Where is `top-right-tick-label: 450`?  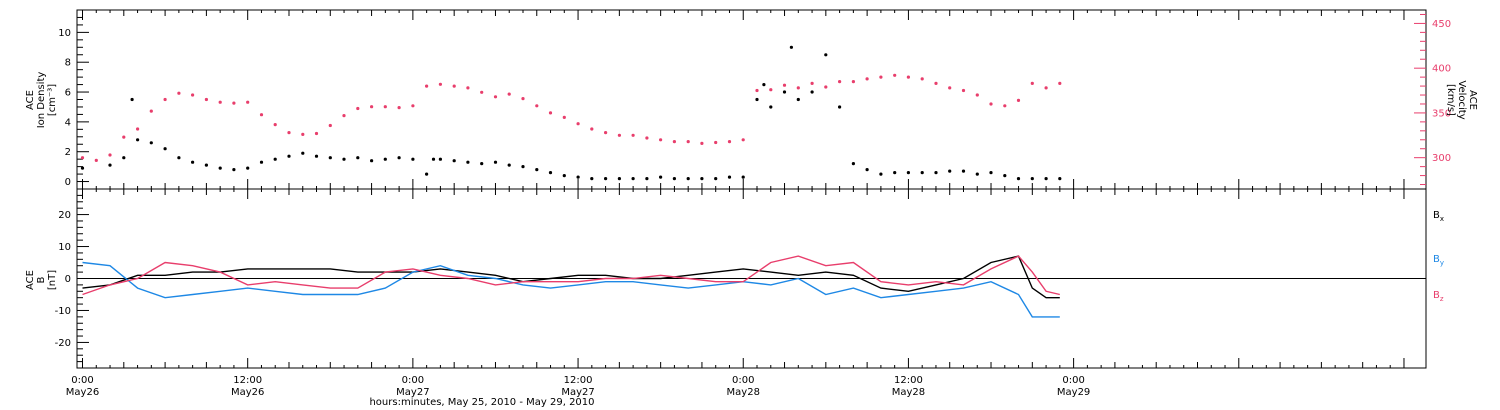 top-right-tick-label: 450 is located at coordinates (1441, 24).